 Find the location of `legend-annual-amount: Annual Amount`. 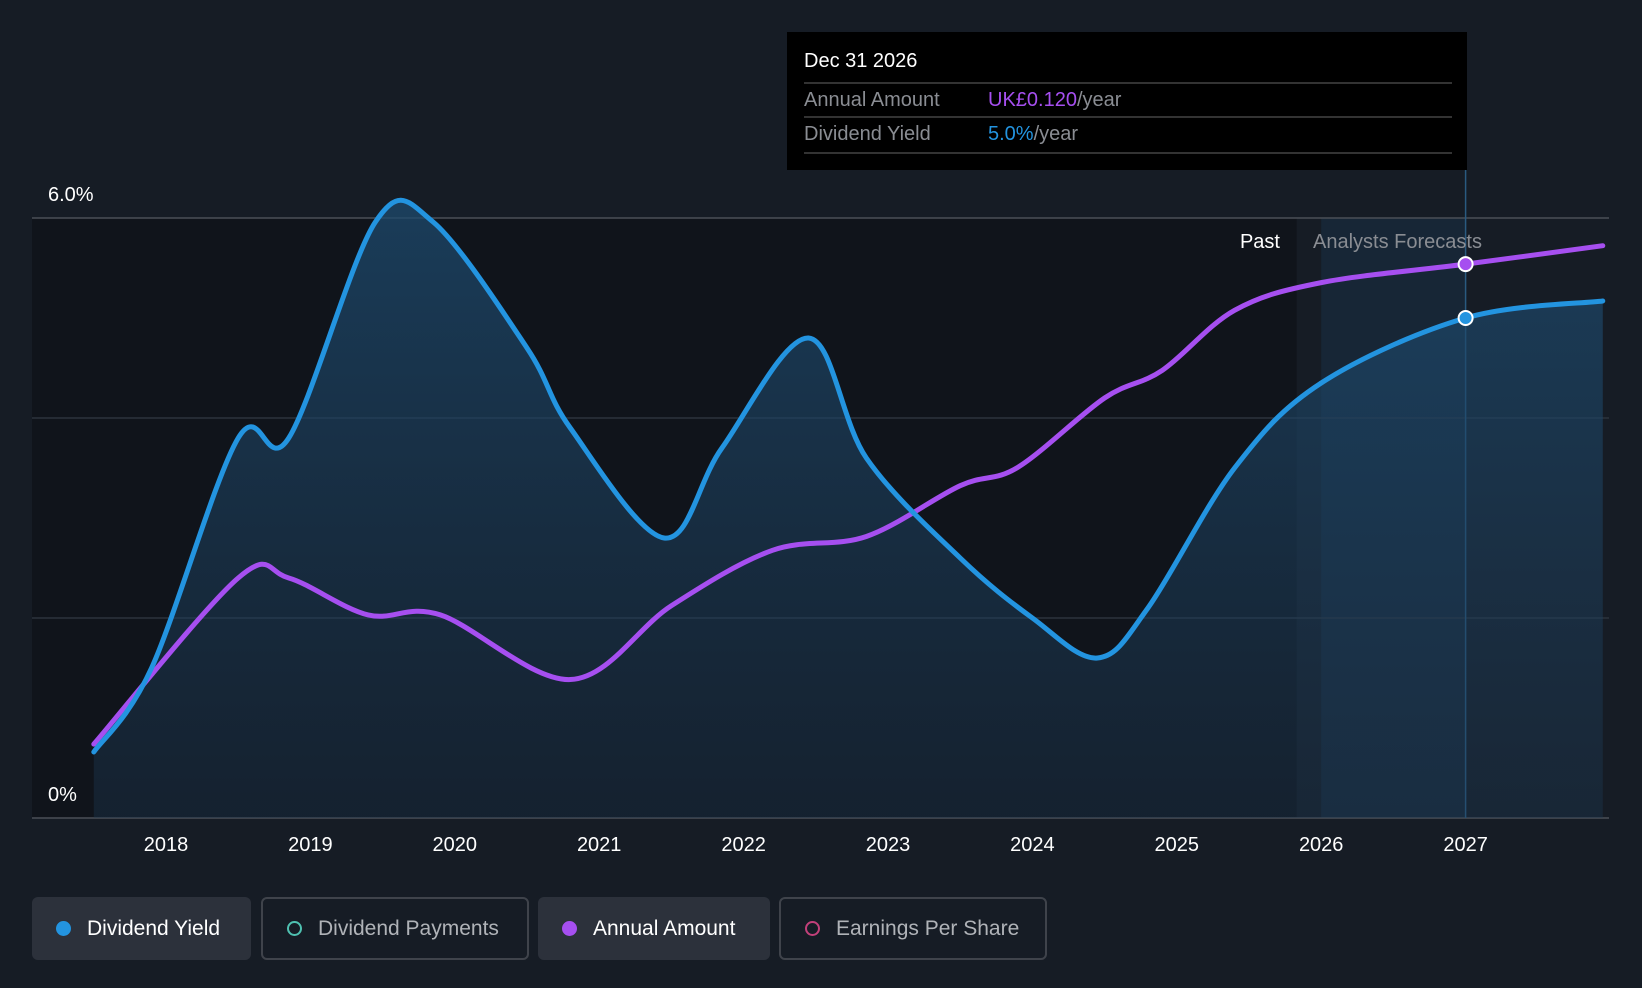

legend-annual-amount: Annual Amount is located at coordinates (654, 928).